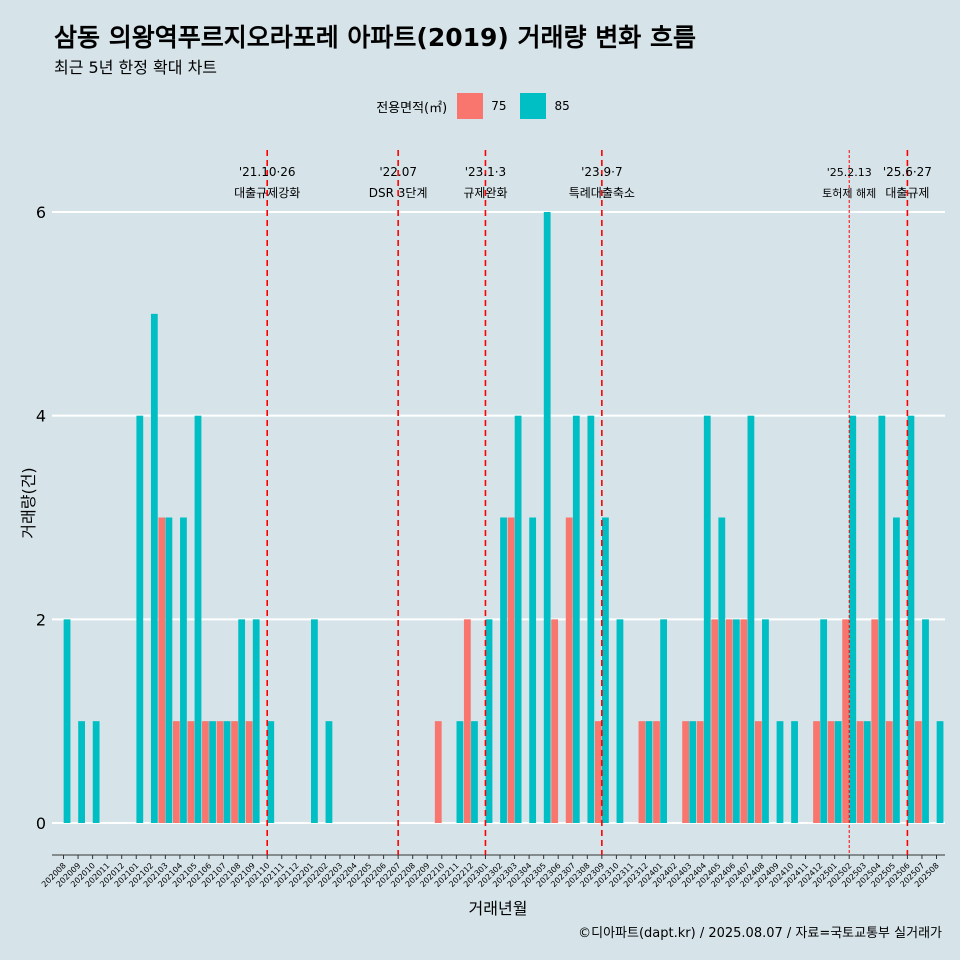 Image resolution: width=960 pixels, height=960 pixels. Describe the element at coordinates (136, 67) in the screenshot. I see `chart-subtitle: 최근 5년 한정 확대 차트` at that location.